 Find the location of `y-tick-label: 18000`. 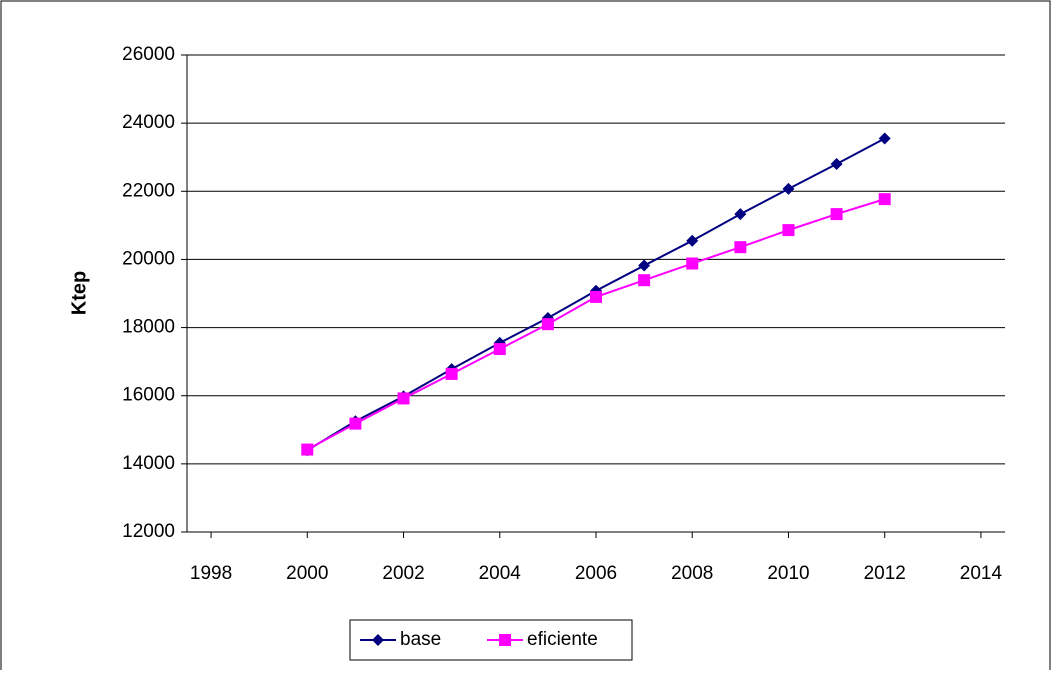

y-tick-label: 18000 is located at coordinates (148, 327).